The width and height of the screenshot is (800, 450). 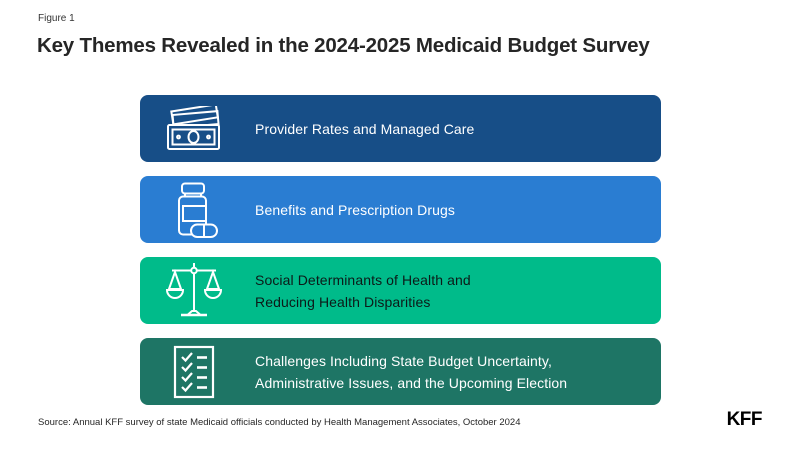 I want to click on theme-label-line: Reducing Health Disparities, so click(x=343, y=301).